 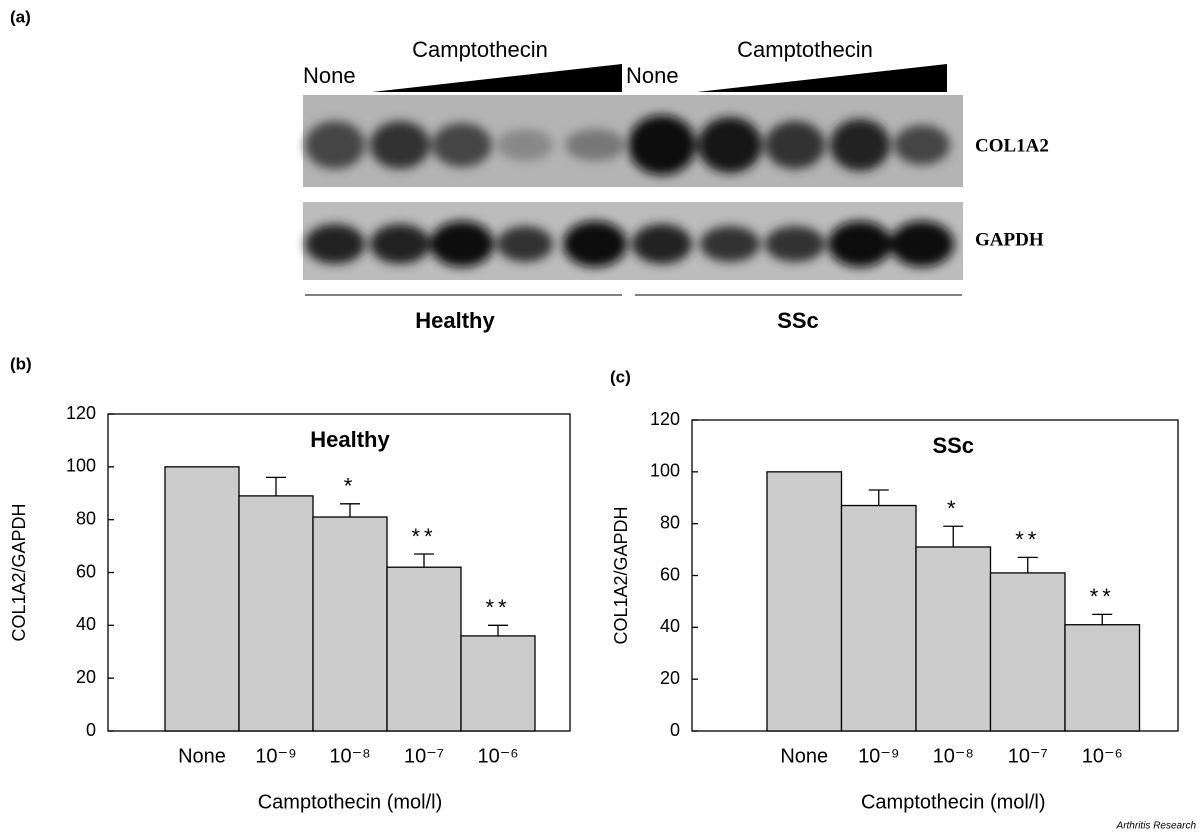 I want to click on panel-label: (a), so click(x=20, y=16).